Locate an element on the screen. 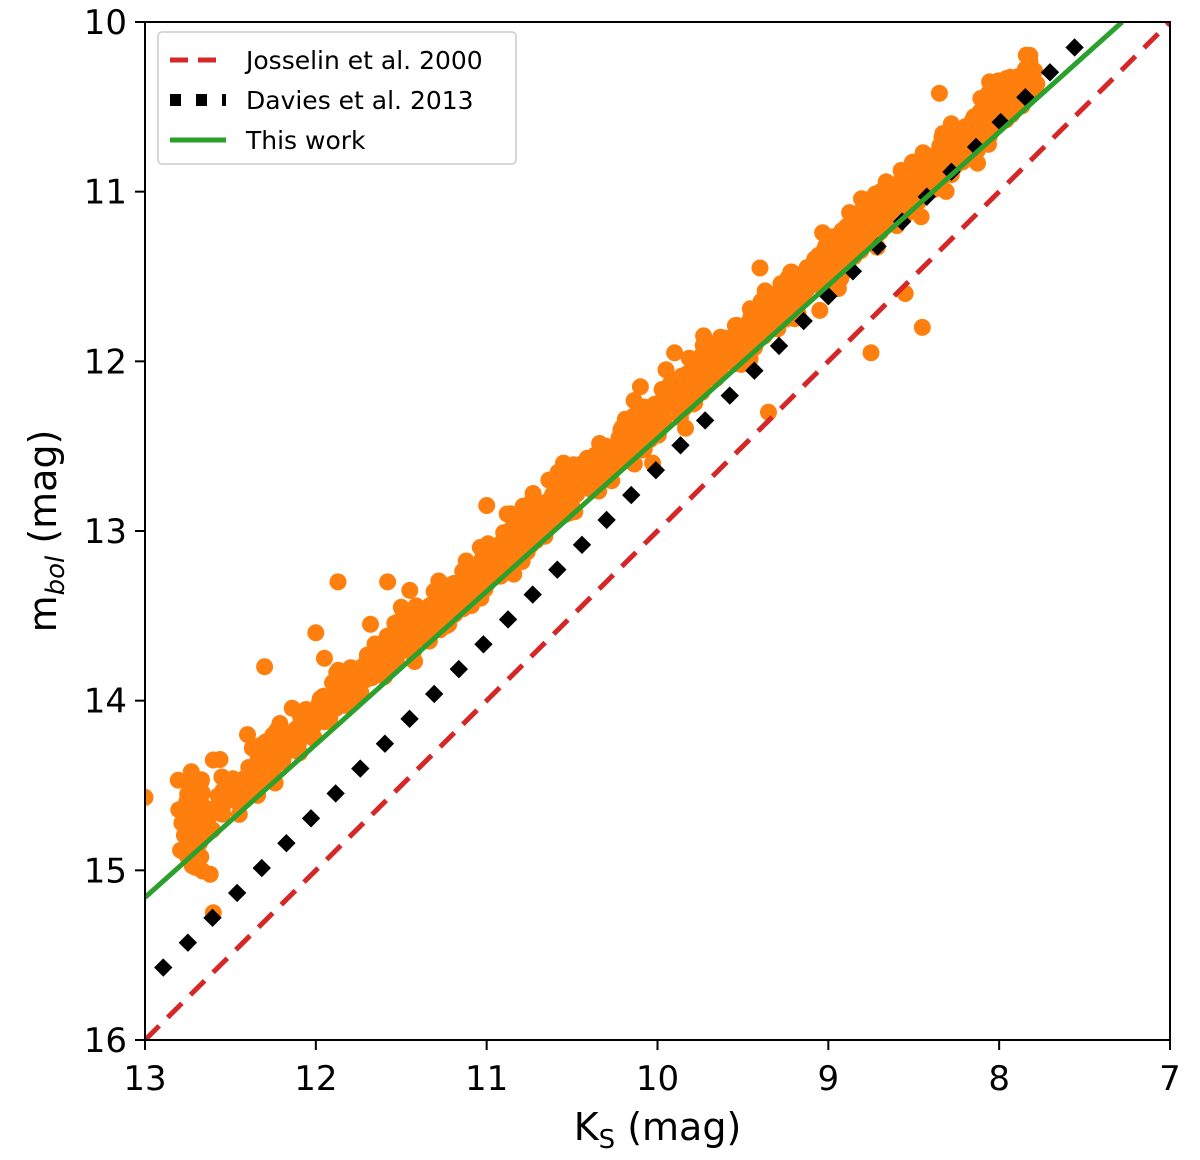 The width and height of the screenshot is (1200, 1160). y-tick-label: 16 is located at coordinates (105, 1041).